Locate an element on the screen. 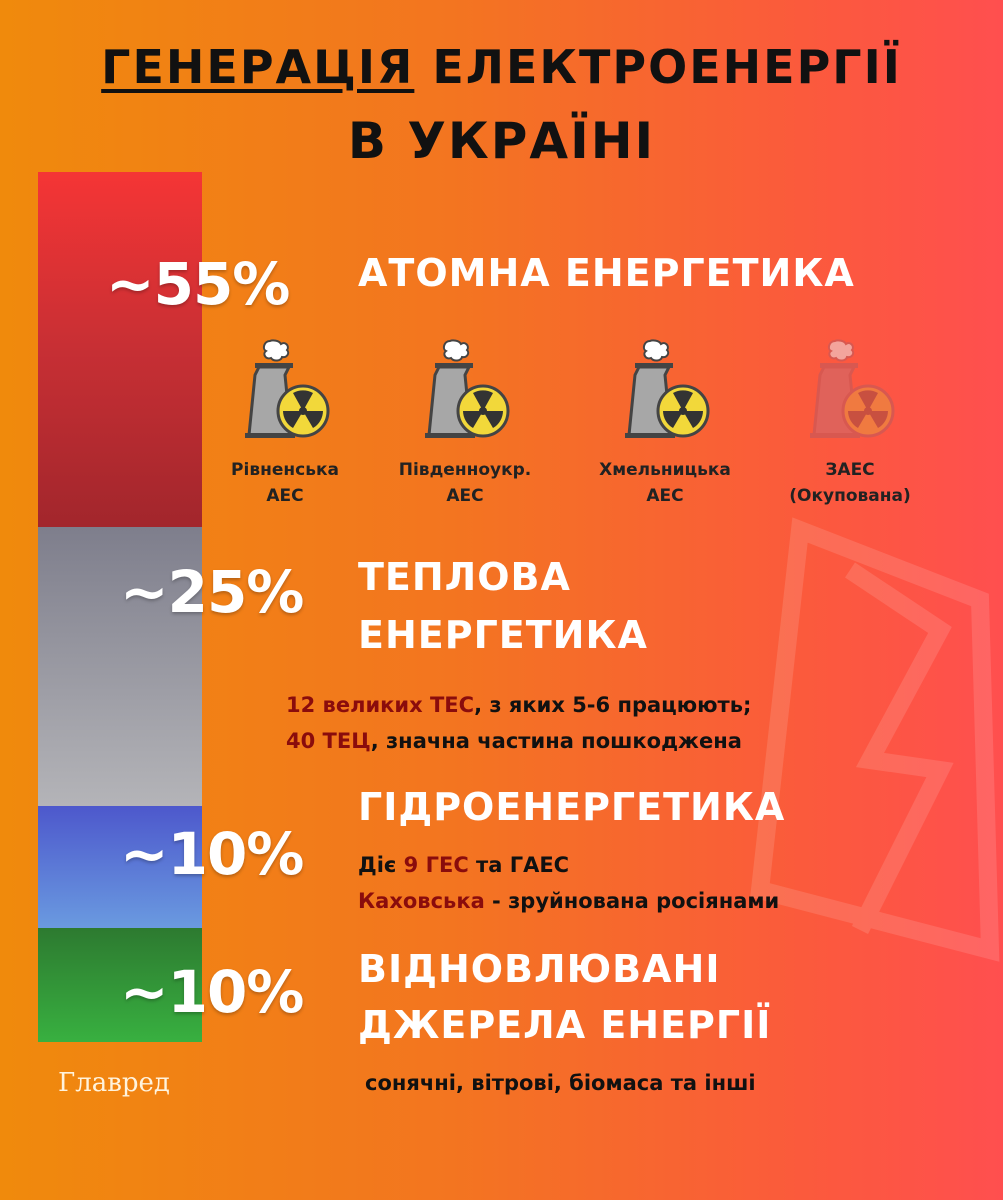 The image size is (1003, 1200). glavred-logo: Главред is located at coordinates (114, 1083).